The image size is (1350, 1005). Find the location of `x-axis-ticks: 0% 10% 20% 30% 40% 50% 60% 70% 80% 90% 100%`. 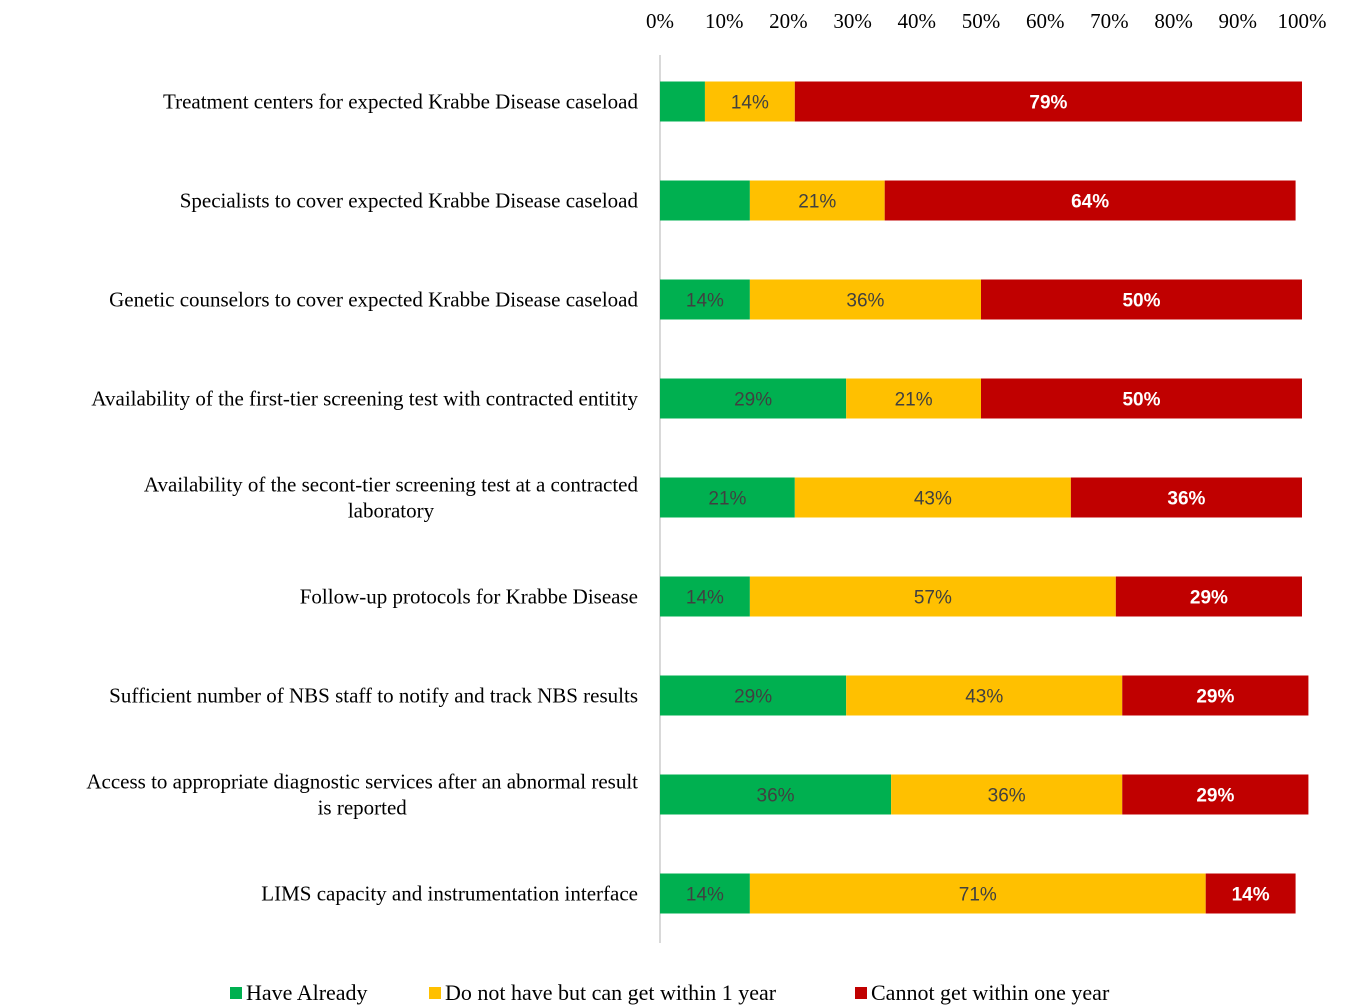

x-axis-ticks: 0% 10% 20% 30% 40% 50% 60% 70% 80% 90% 100% is located at coordinates (986, 21).